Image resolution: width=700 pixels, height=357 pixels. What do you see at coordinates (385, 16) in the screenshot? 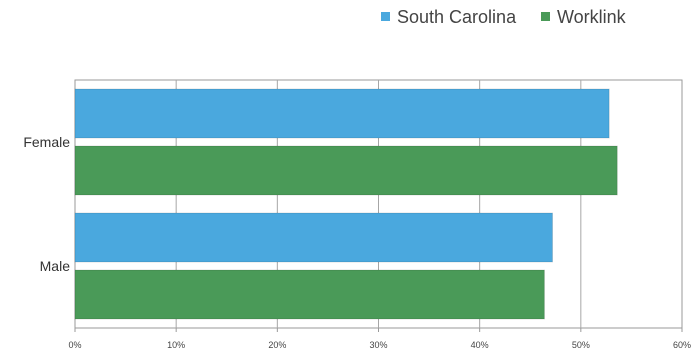
I see `legend-swatch-south-carolina` at bounding box center [385, 16].